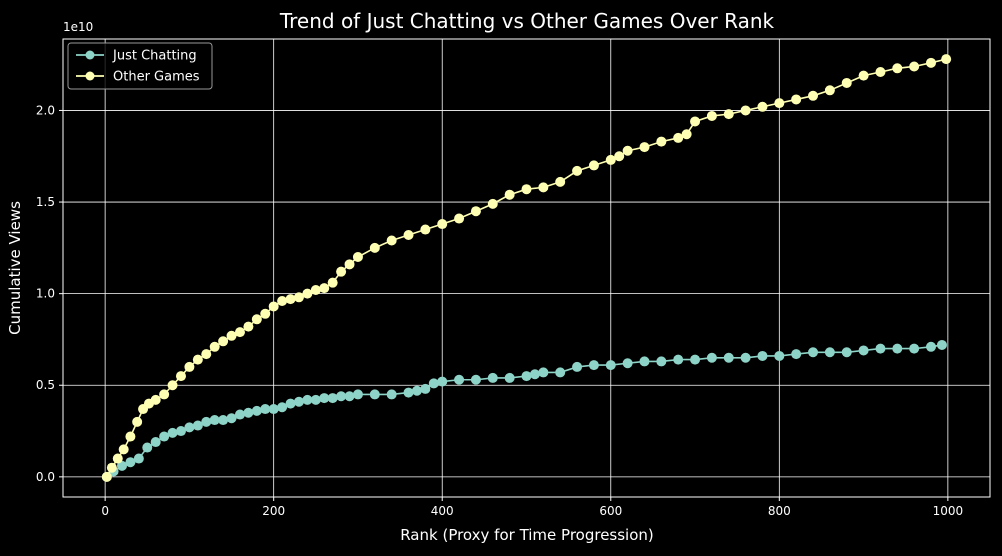 The width and height of the screenshot is (1002, 556). I want to click on legend-label-other-games: Other Games, so click(156, 77).